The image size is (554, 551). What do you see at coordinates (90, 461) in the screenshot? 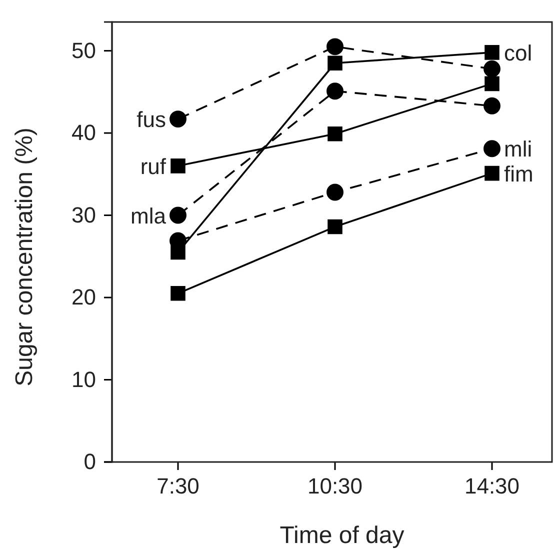
I see `y-tick-label: 0` at bounding box center [90, 461].